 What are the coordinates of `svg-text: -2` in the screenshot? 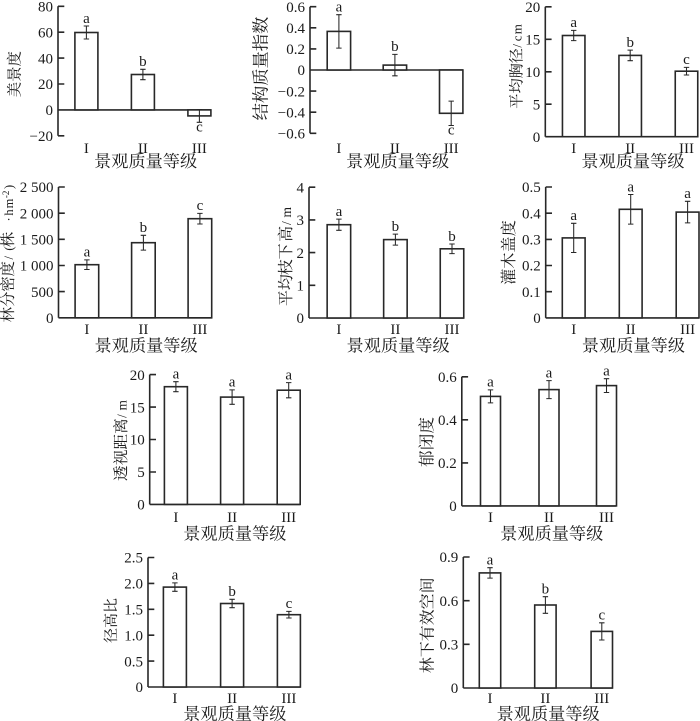 It's located at (6, 195).